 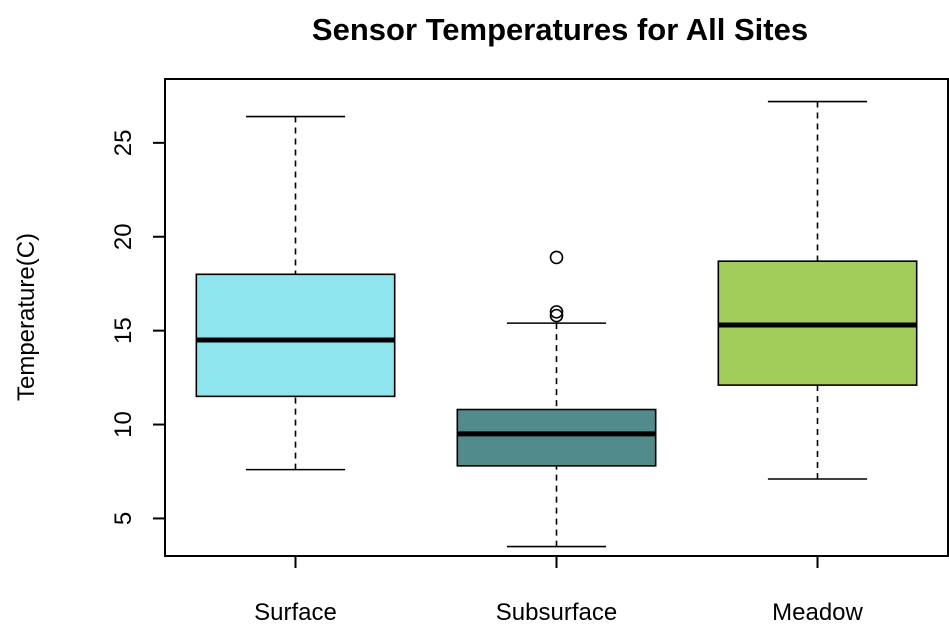 I want to click on x-tick-label: Surface, so click(x=295, y=612).